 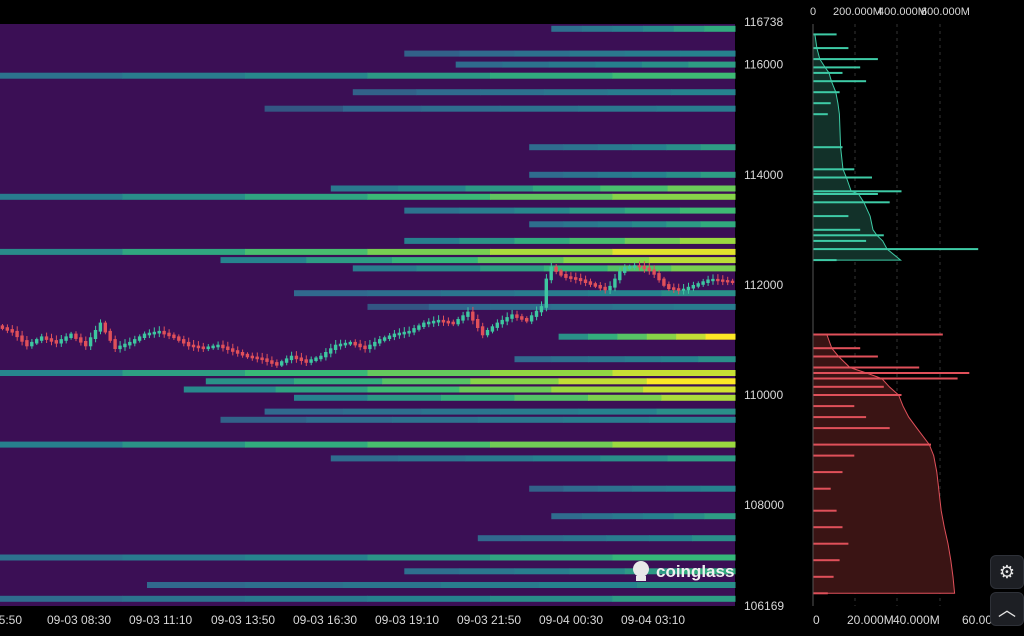 I want to click on x-tick-label-1: 09-03 08:30, so click(x=79, y=620).